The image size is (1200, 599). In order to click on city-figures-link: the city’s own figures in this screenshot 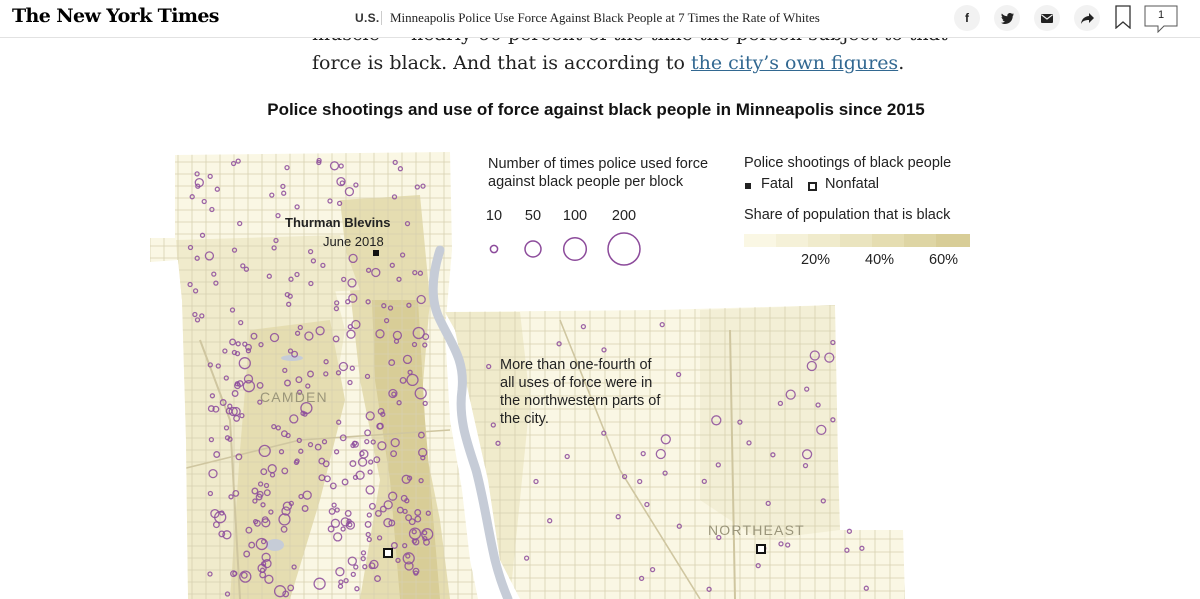, I will do `click(794, 63)`.